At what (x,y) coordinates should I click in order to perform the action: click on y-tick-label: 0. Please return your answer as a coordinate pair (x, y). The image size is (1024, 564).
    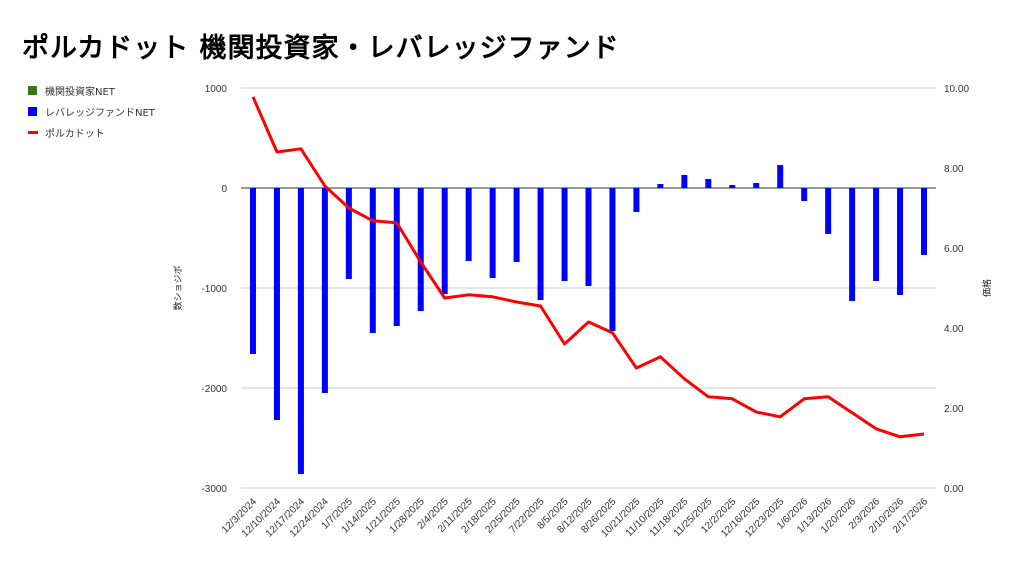
    Looking at the image, I should click on (224, 189).